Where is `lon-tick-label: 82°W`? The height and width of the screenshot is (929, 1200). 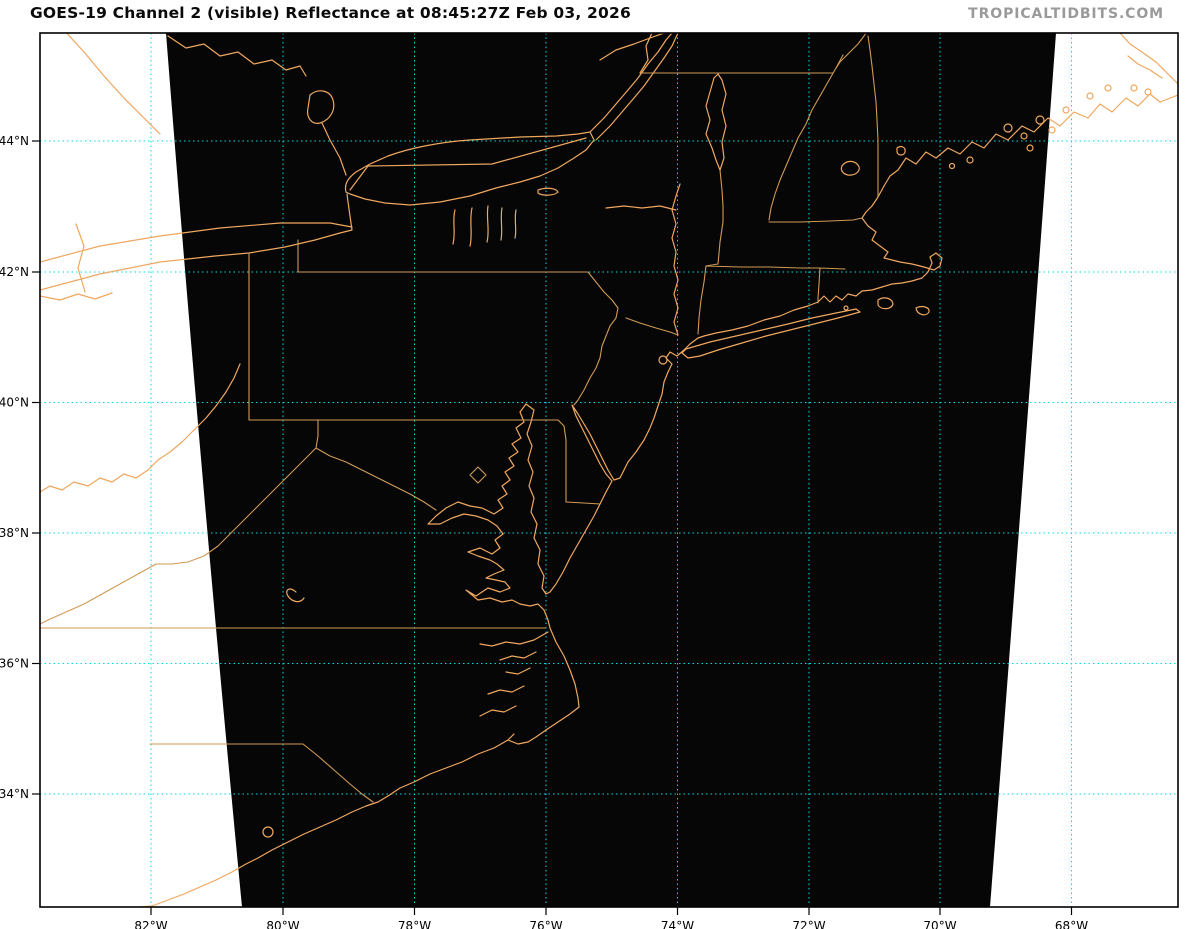
lon-tick-label: 82°W is located at coordinates (150, 924).